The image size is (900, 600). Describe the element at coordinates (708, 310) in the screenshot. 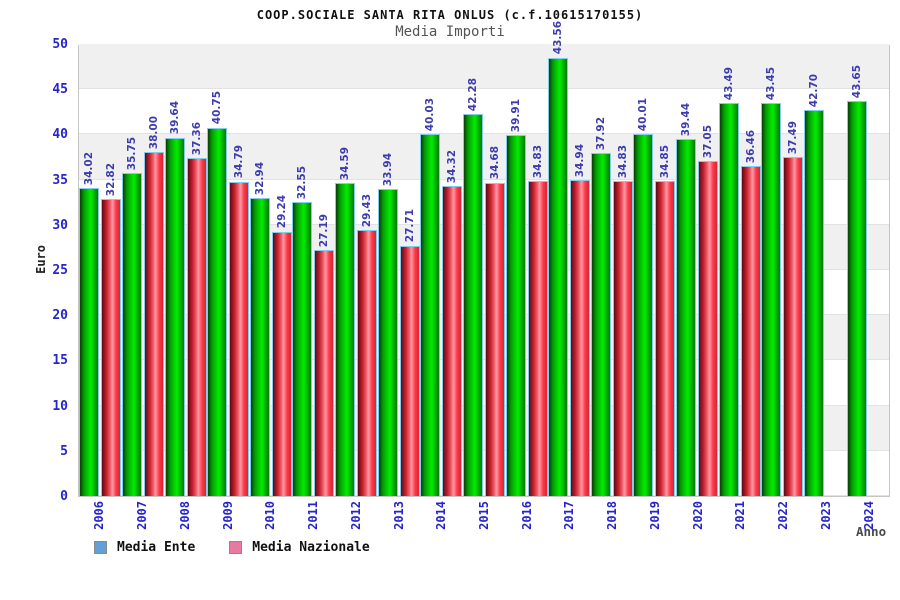

I see `bar-slot: 37.05` at that location.